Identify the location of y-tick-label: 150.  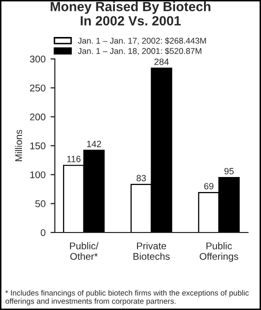
(38, 146).